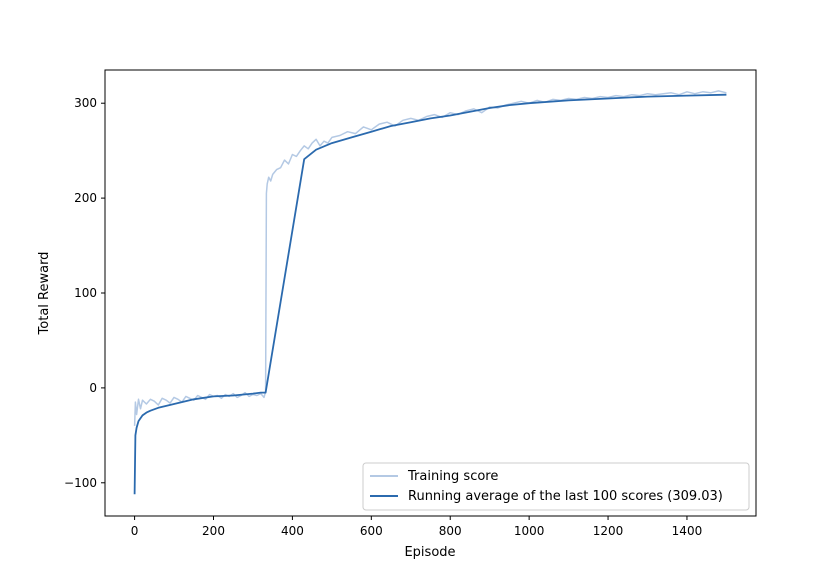 This screenshot has height=580, width=840. What do you see at coordinates (687, 531) in the screenshot?
I see `x-tick-label: 1400` at bounding box center [687, 531].